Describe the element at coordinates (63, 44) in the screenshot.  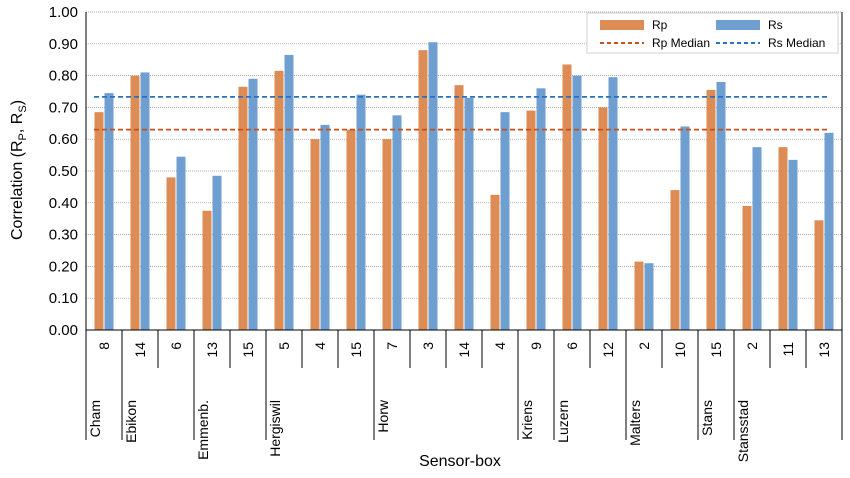
I see `y-tick-label: 0.90` at that location.